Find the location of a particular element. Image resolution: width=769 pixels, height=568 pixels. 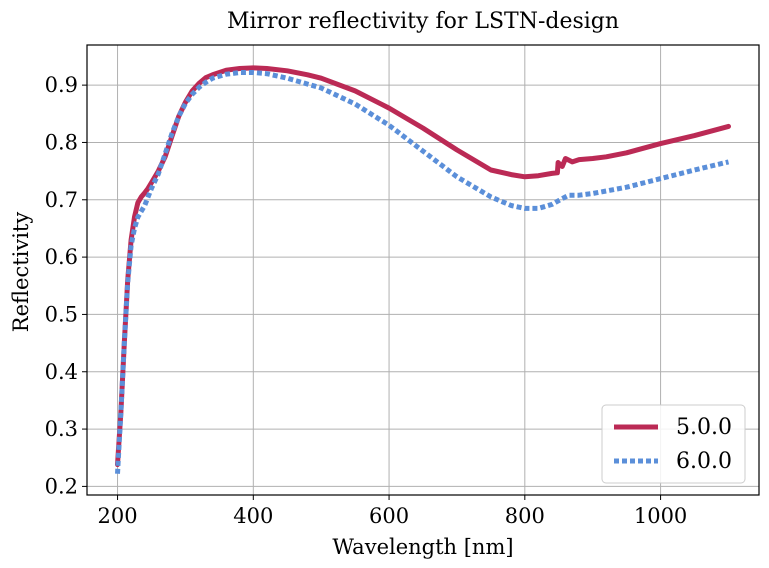

y-tick-label: 0.7 is located at coordinates (61, 200).